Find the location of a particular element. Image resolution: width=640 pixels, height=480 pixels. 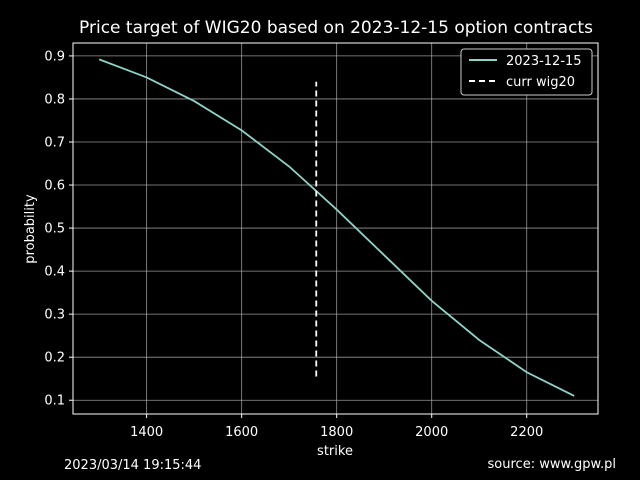

y-tick-label: 0.1 is located at coordinates (54, 401).